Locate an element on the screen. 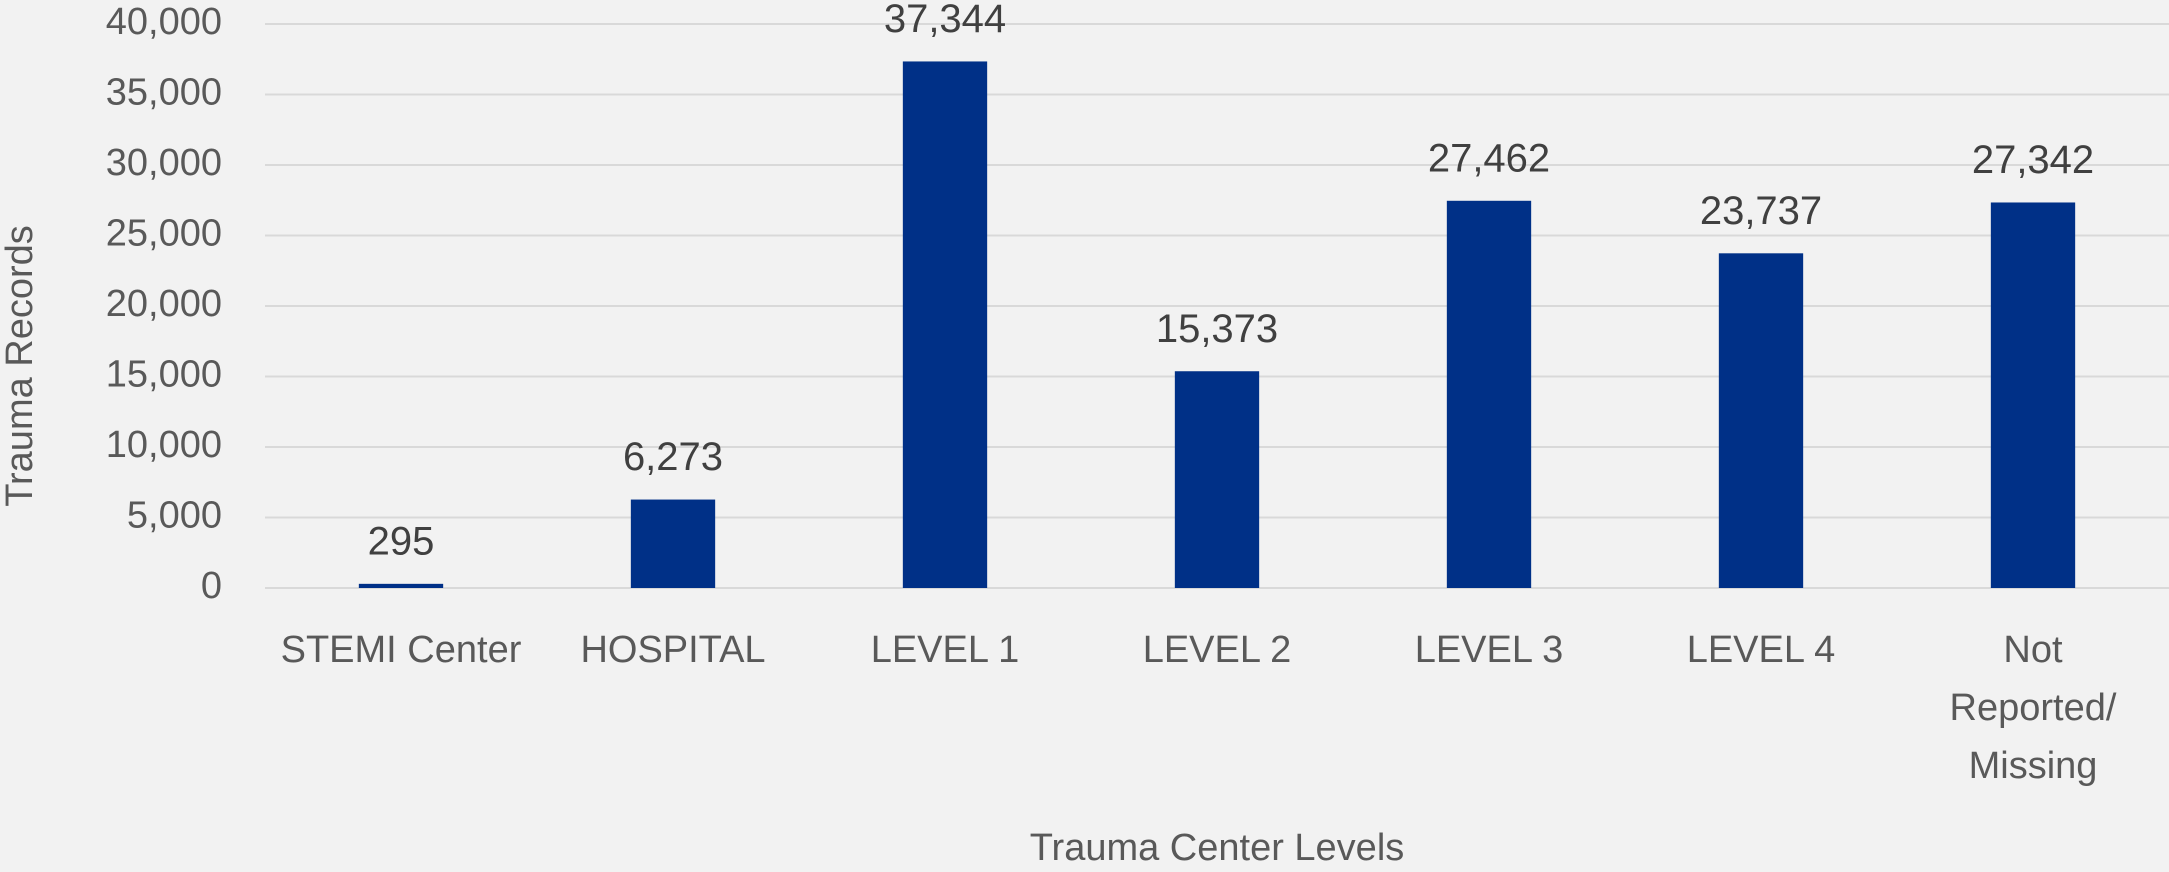 The height and width of the screenshot is (872, 2169). x-tick-label: LEVEL 2 is located at coordinates (1217, 650).